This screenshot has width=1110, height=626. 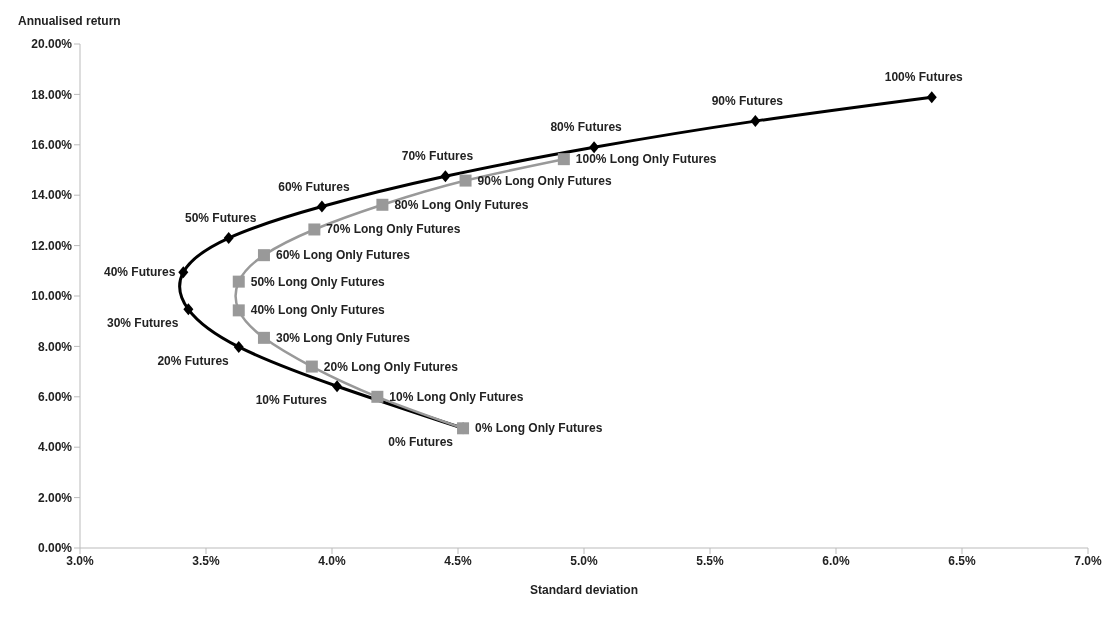 I want to click on annotation: 60% Futures, so click(x=314, y=186).